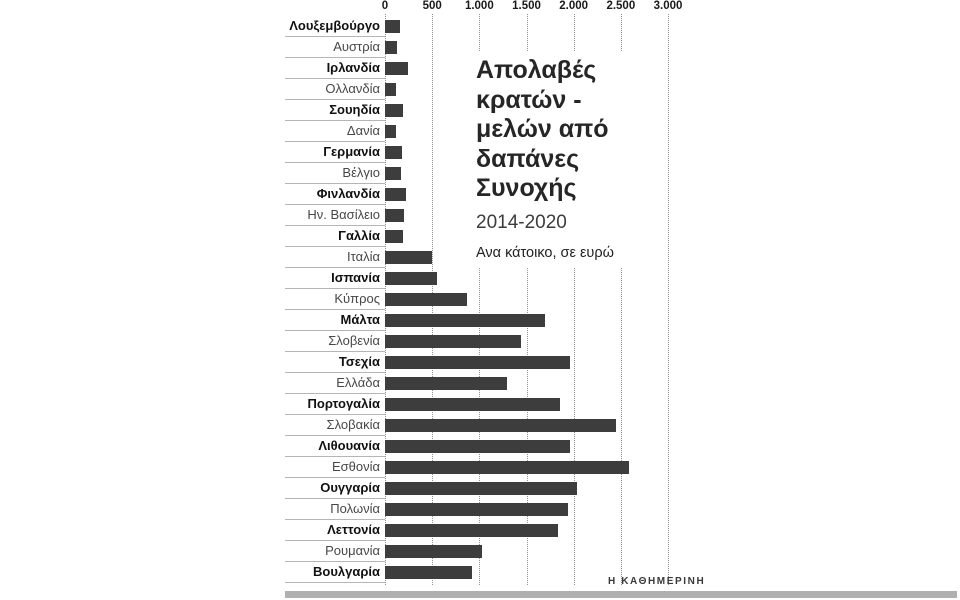 Image resolution: width=960 pixels, height=600 pixels. What do you see at coordinates (335, 299) in the screenshot?
I see `country-label: Κύπρος` at bounding box center [335, 299].